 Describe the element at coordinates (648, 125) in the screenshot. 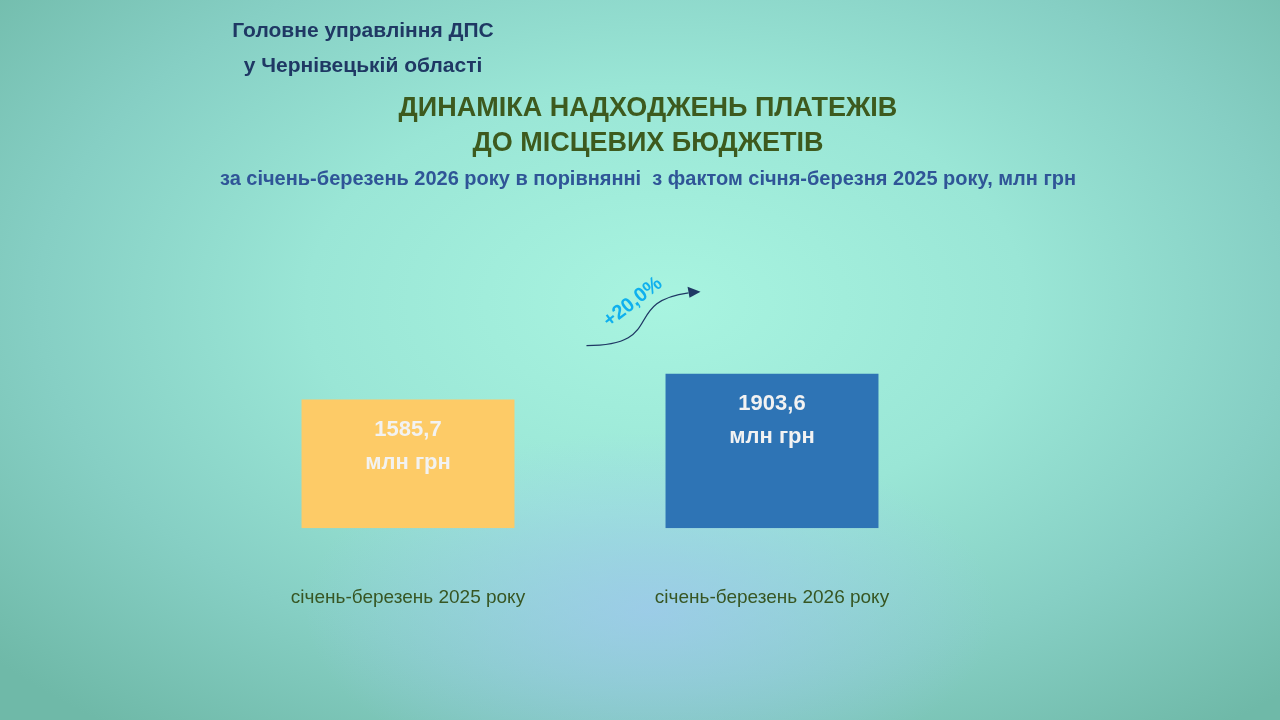

I see `chart-title: ДИНАМІКА НАДХОДЖЕНЬ ПЛАТЕЖІВ ДО МІСЦЕВИХ БЮДЖЕТІВ` at that location.